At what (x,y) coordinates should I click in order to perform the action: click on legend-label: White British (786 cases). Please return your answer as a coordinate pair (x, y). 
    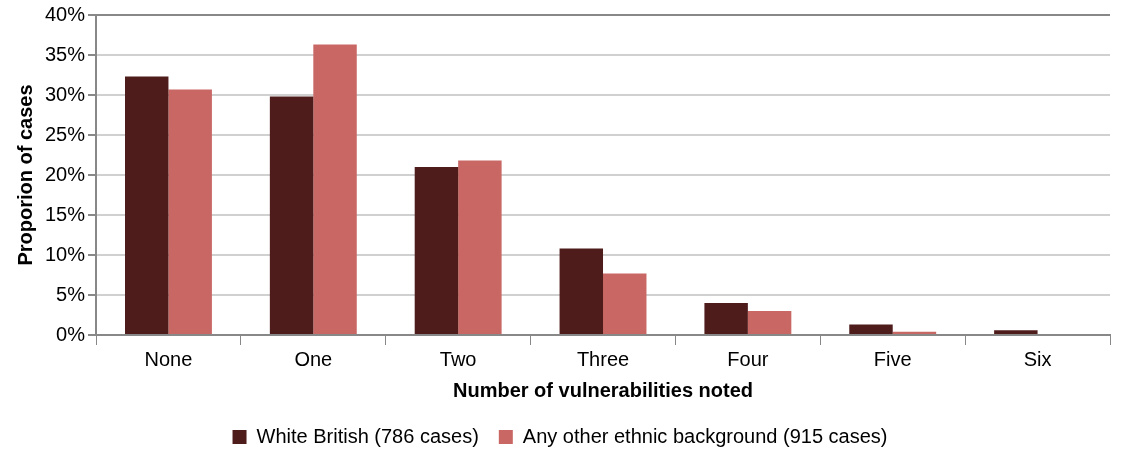
    Looking at the image, I should click on (367, 435).